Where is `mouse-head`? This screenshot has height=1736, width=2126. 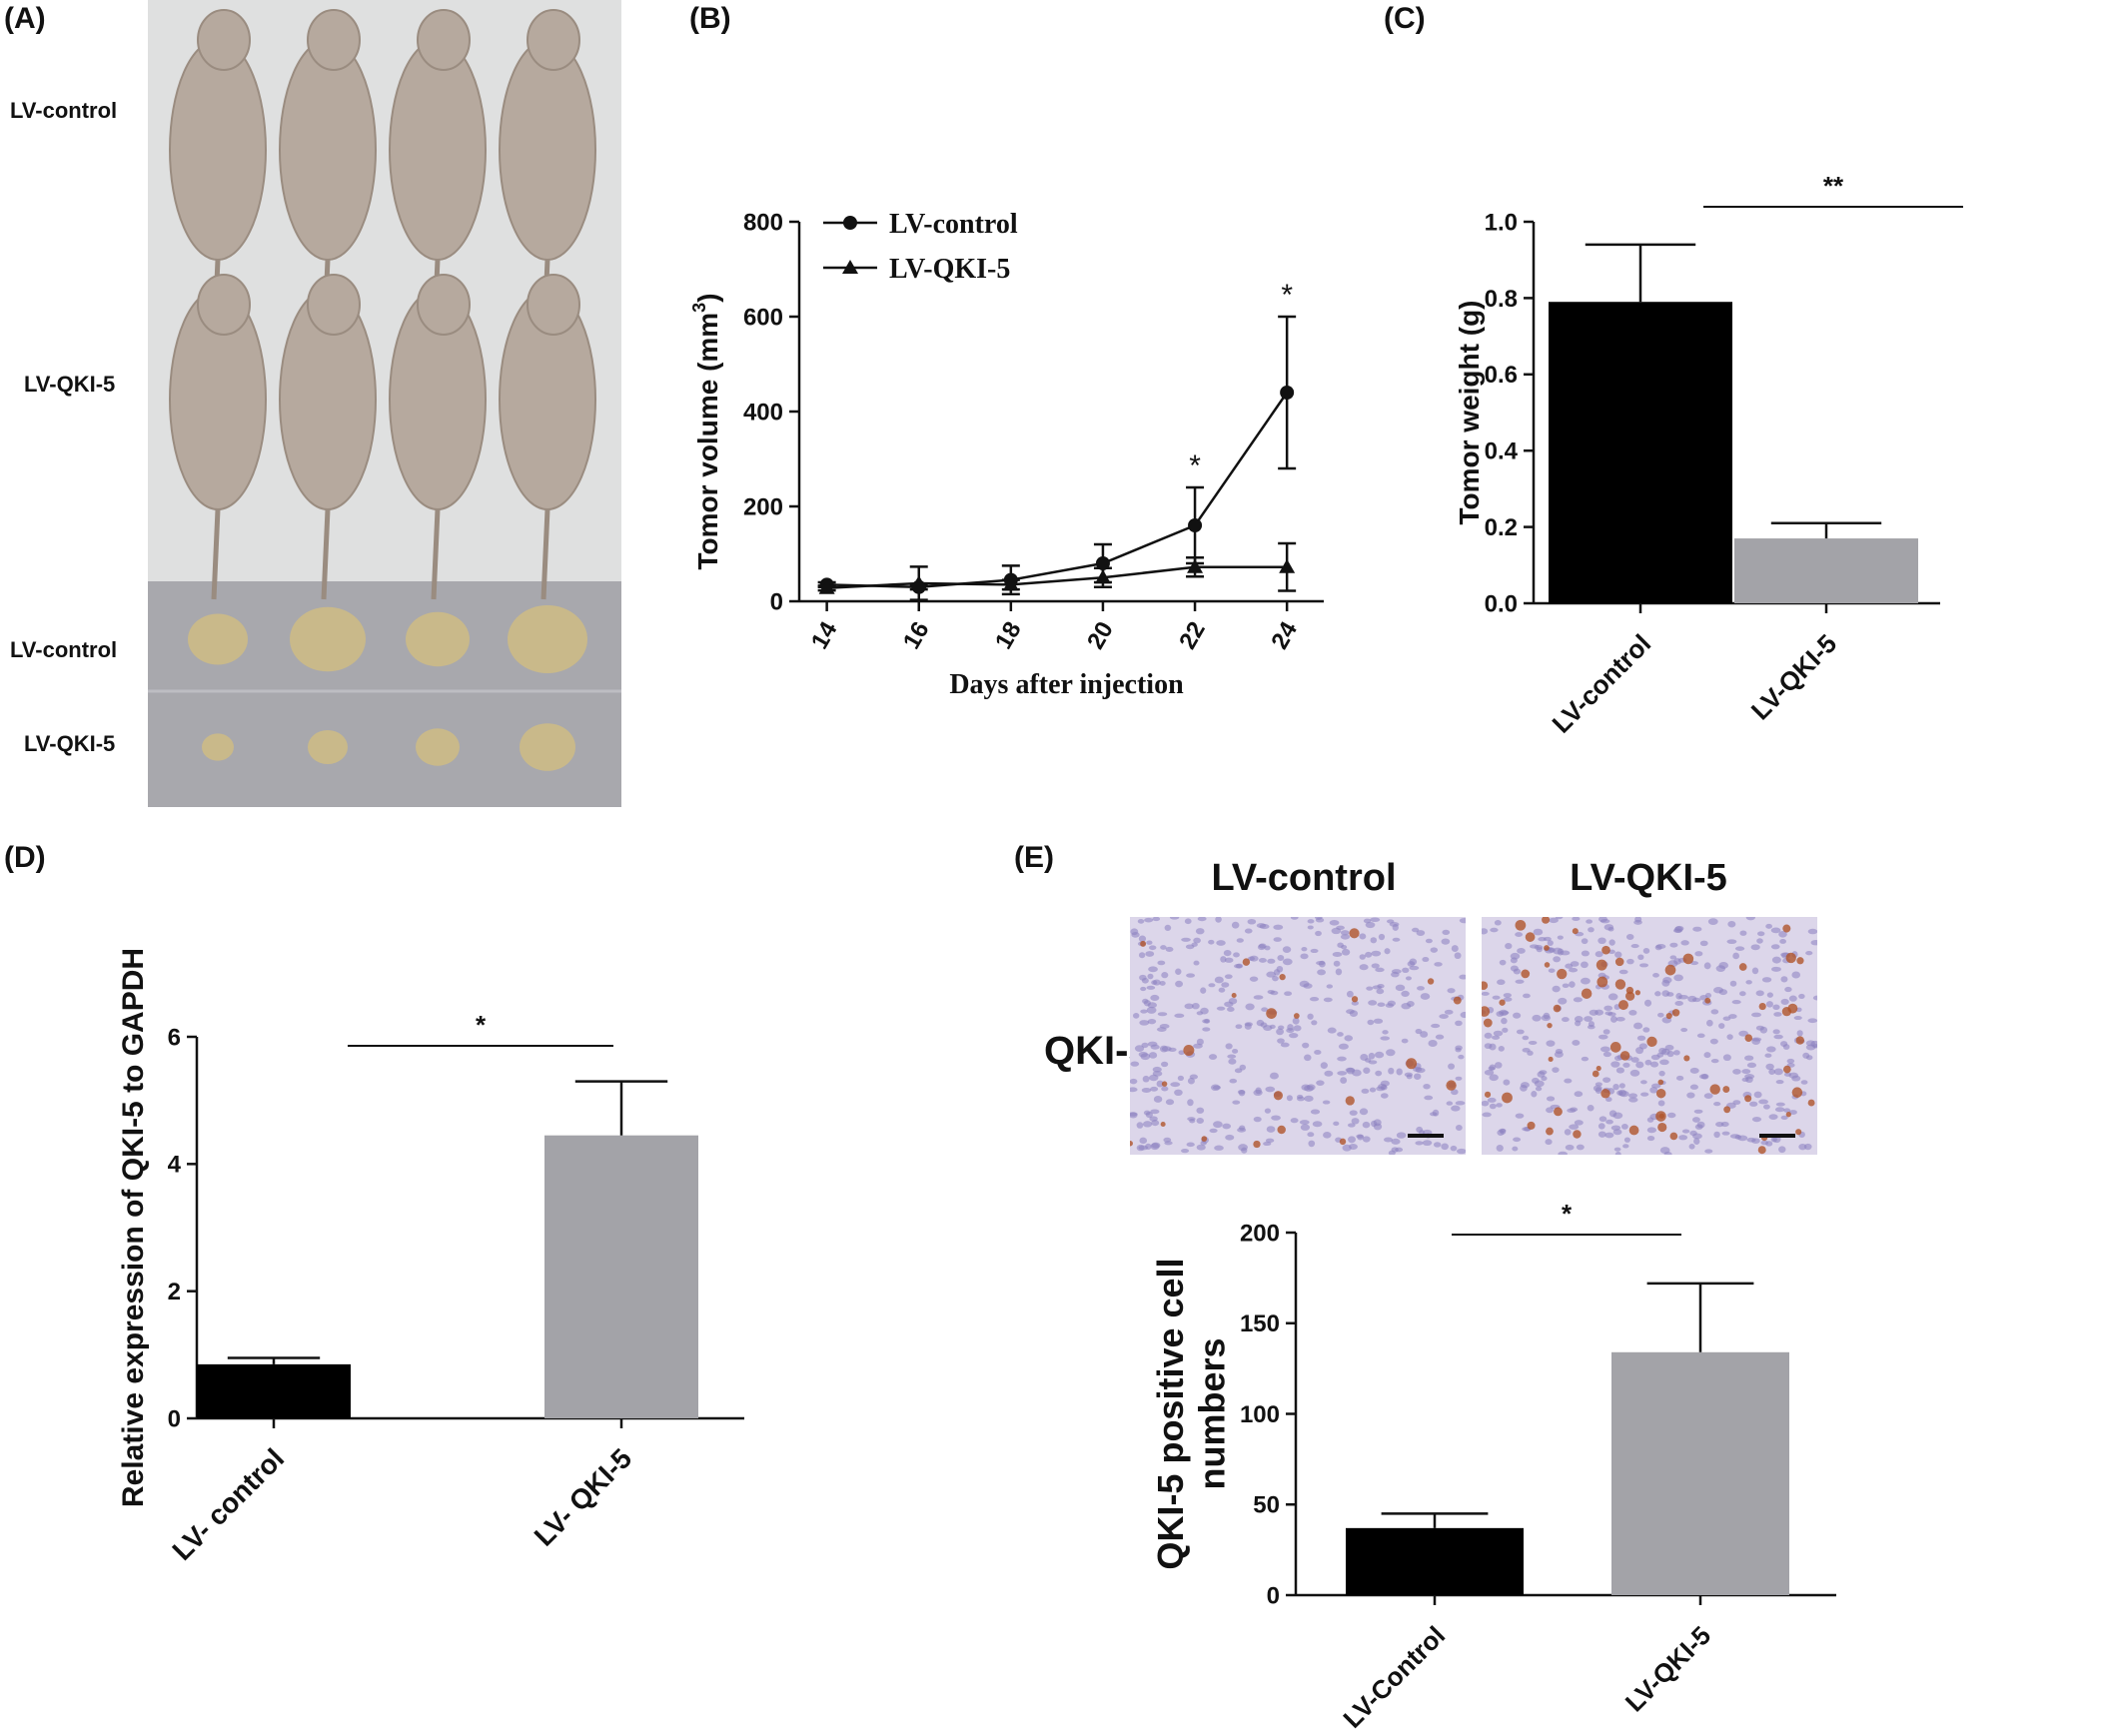 mouse-head is located at coordinates (444, 40).